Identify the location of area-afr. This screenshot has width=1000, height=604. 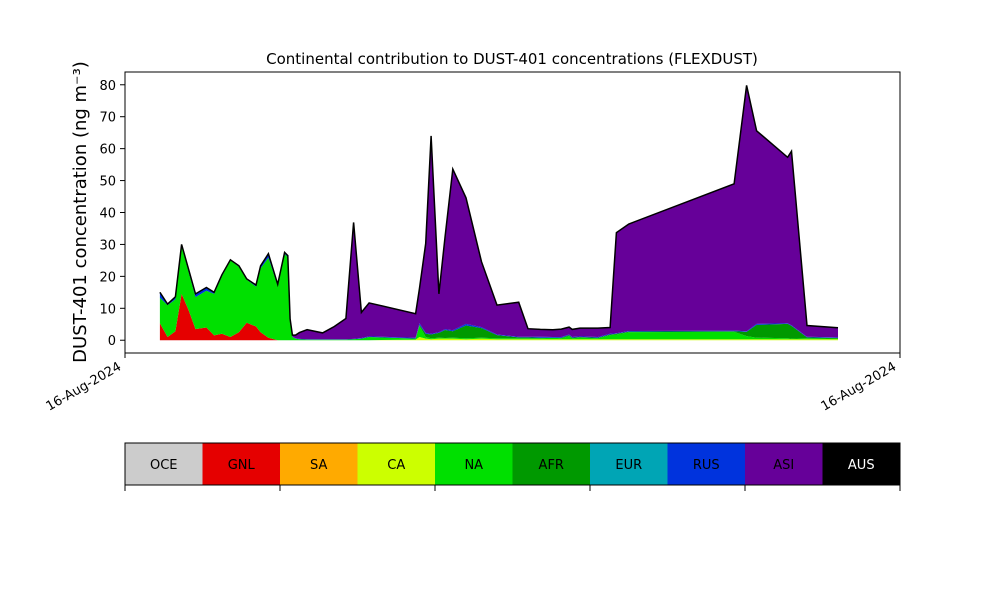
(498, 293).